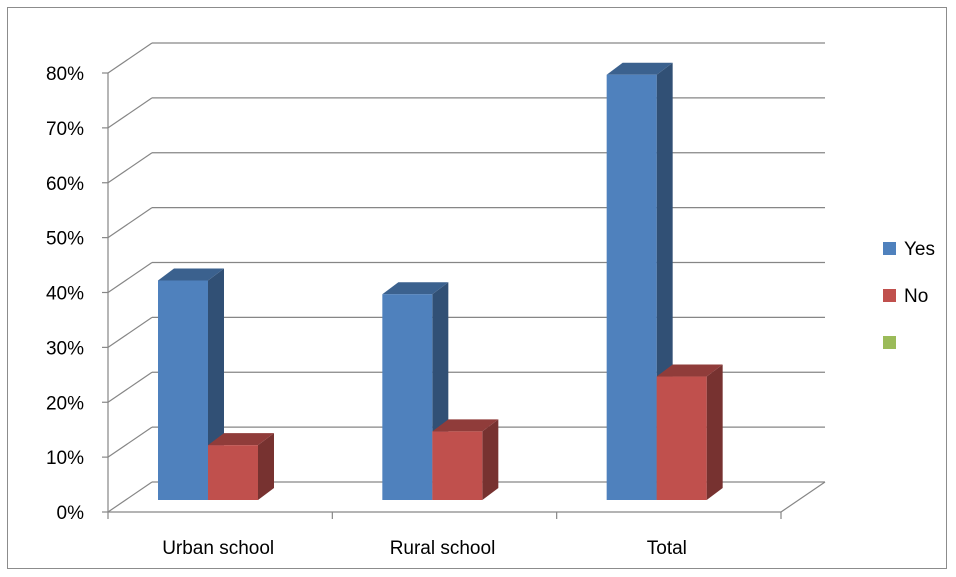 The image size is (956, 577). I want to click on y-axis-ticks: 0% 10% 20% 30% 40% 50% 60% 70% 80%, so click(65, 294).